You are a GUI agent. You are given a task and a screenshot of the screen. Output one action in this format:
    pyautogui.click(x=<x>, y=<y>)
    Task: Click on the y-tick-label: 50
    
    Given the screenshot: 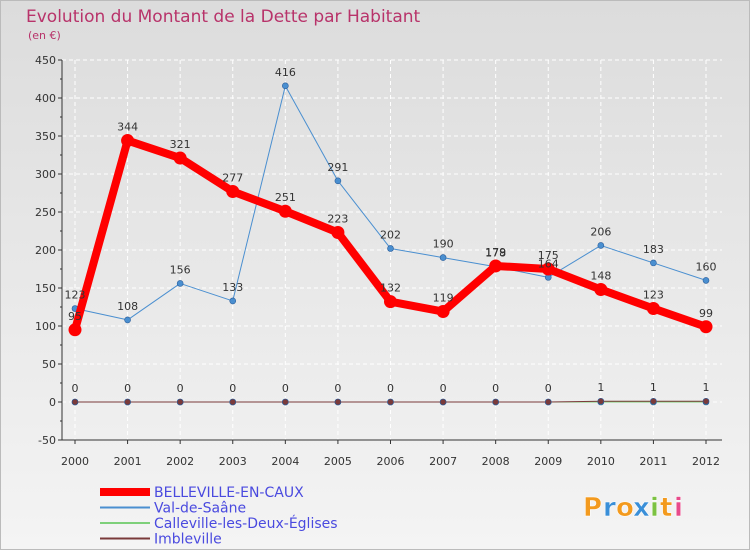 What is the action you would take?
    pyautogui.click(x=49, y=364)
    